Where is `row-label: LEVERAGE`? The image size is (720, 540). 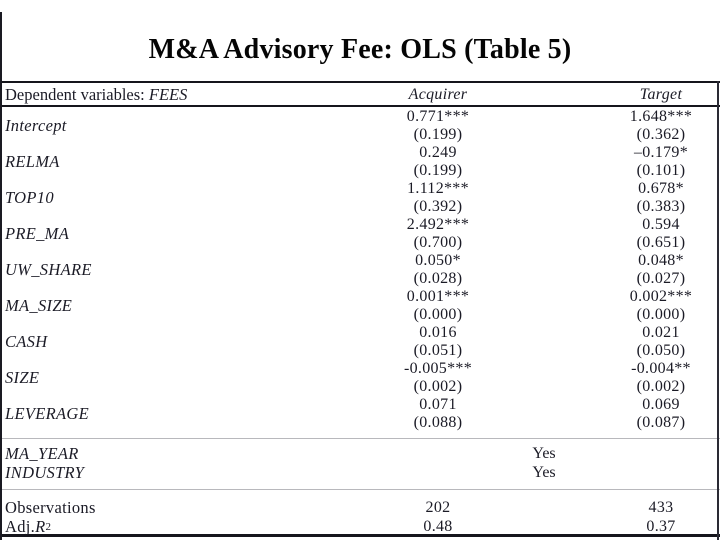 row-label: LEVERAGE is located at coordinates (47, 413).